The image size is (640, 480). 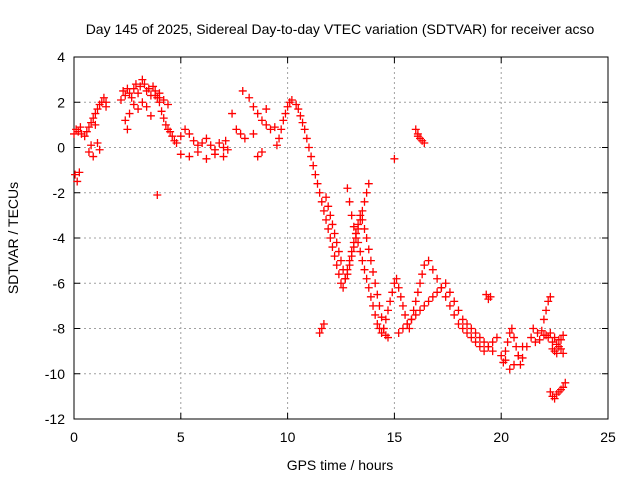 I want to click on x-tick-label: 15, so click(x=395, y=437).